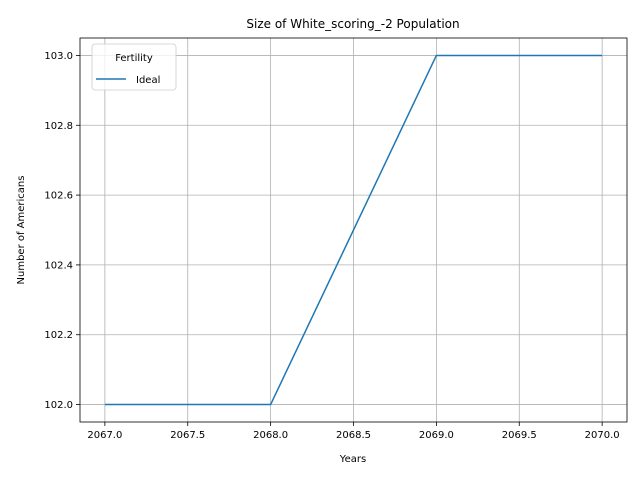 The height and width of the screenshot is (480, 640). Describe the element at coordinates (352, 24) in the screenshot. I see `chart-title: Size of White_scoring_-2 Population` at that location.